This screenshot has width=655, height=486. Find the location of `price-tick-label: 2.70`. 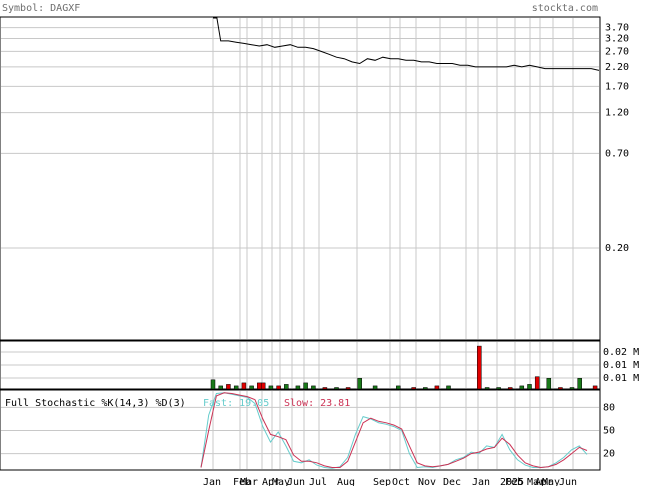

price-tick-label: 2.70 is located at coordinates (617, 51).